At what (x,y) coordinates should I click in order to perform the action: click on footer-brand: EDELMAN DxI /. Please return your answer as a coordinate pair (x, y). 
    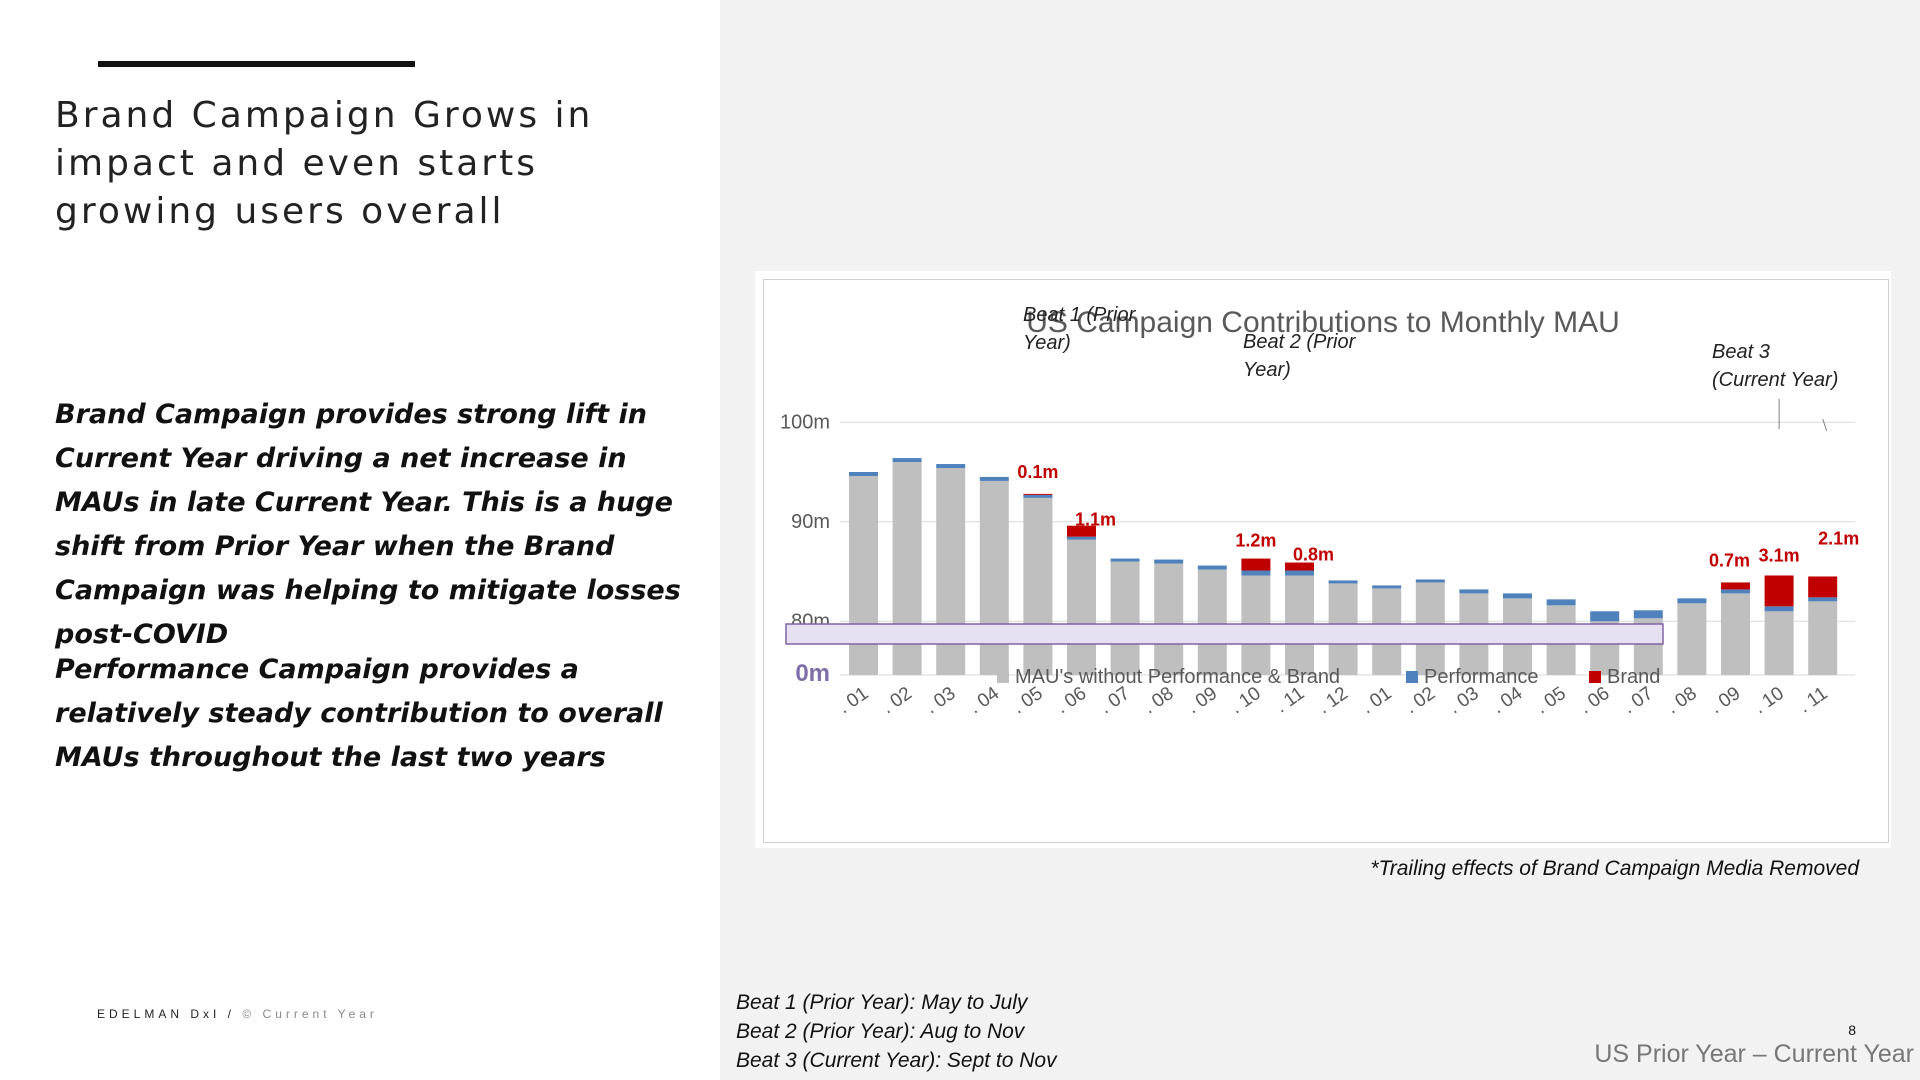
    Looking at the image, I should click on (166, 1014).